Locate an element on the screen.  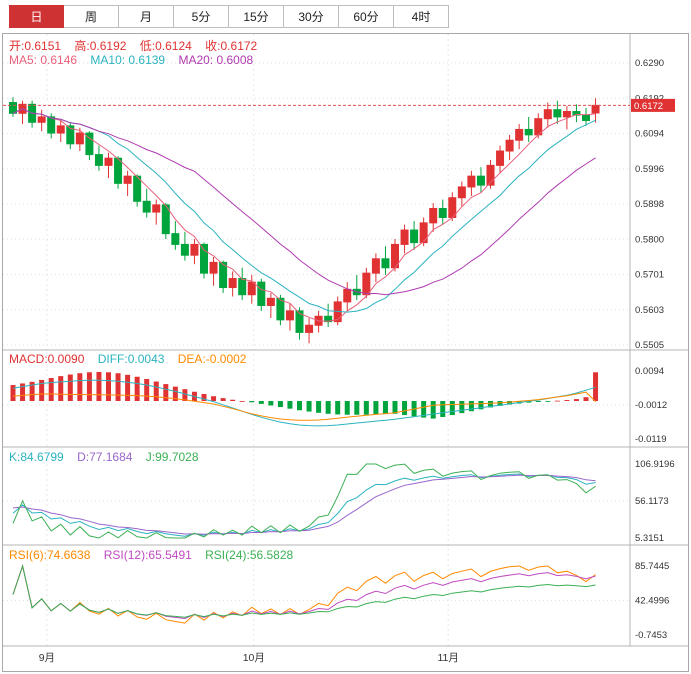
low-legend: 低:0.6124 is located at coordinates (165, 46).